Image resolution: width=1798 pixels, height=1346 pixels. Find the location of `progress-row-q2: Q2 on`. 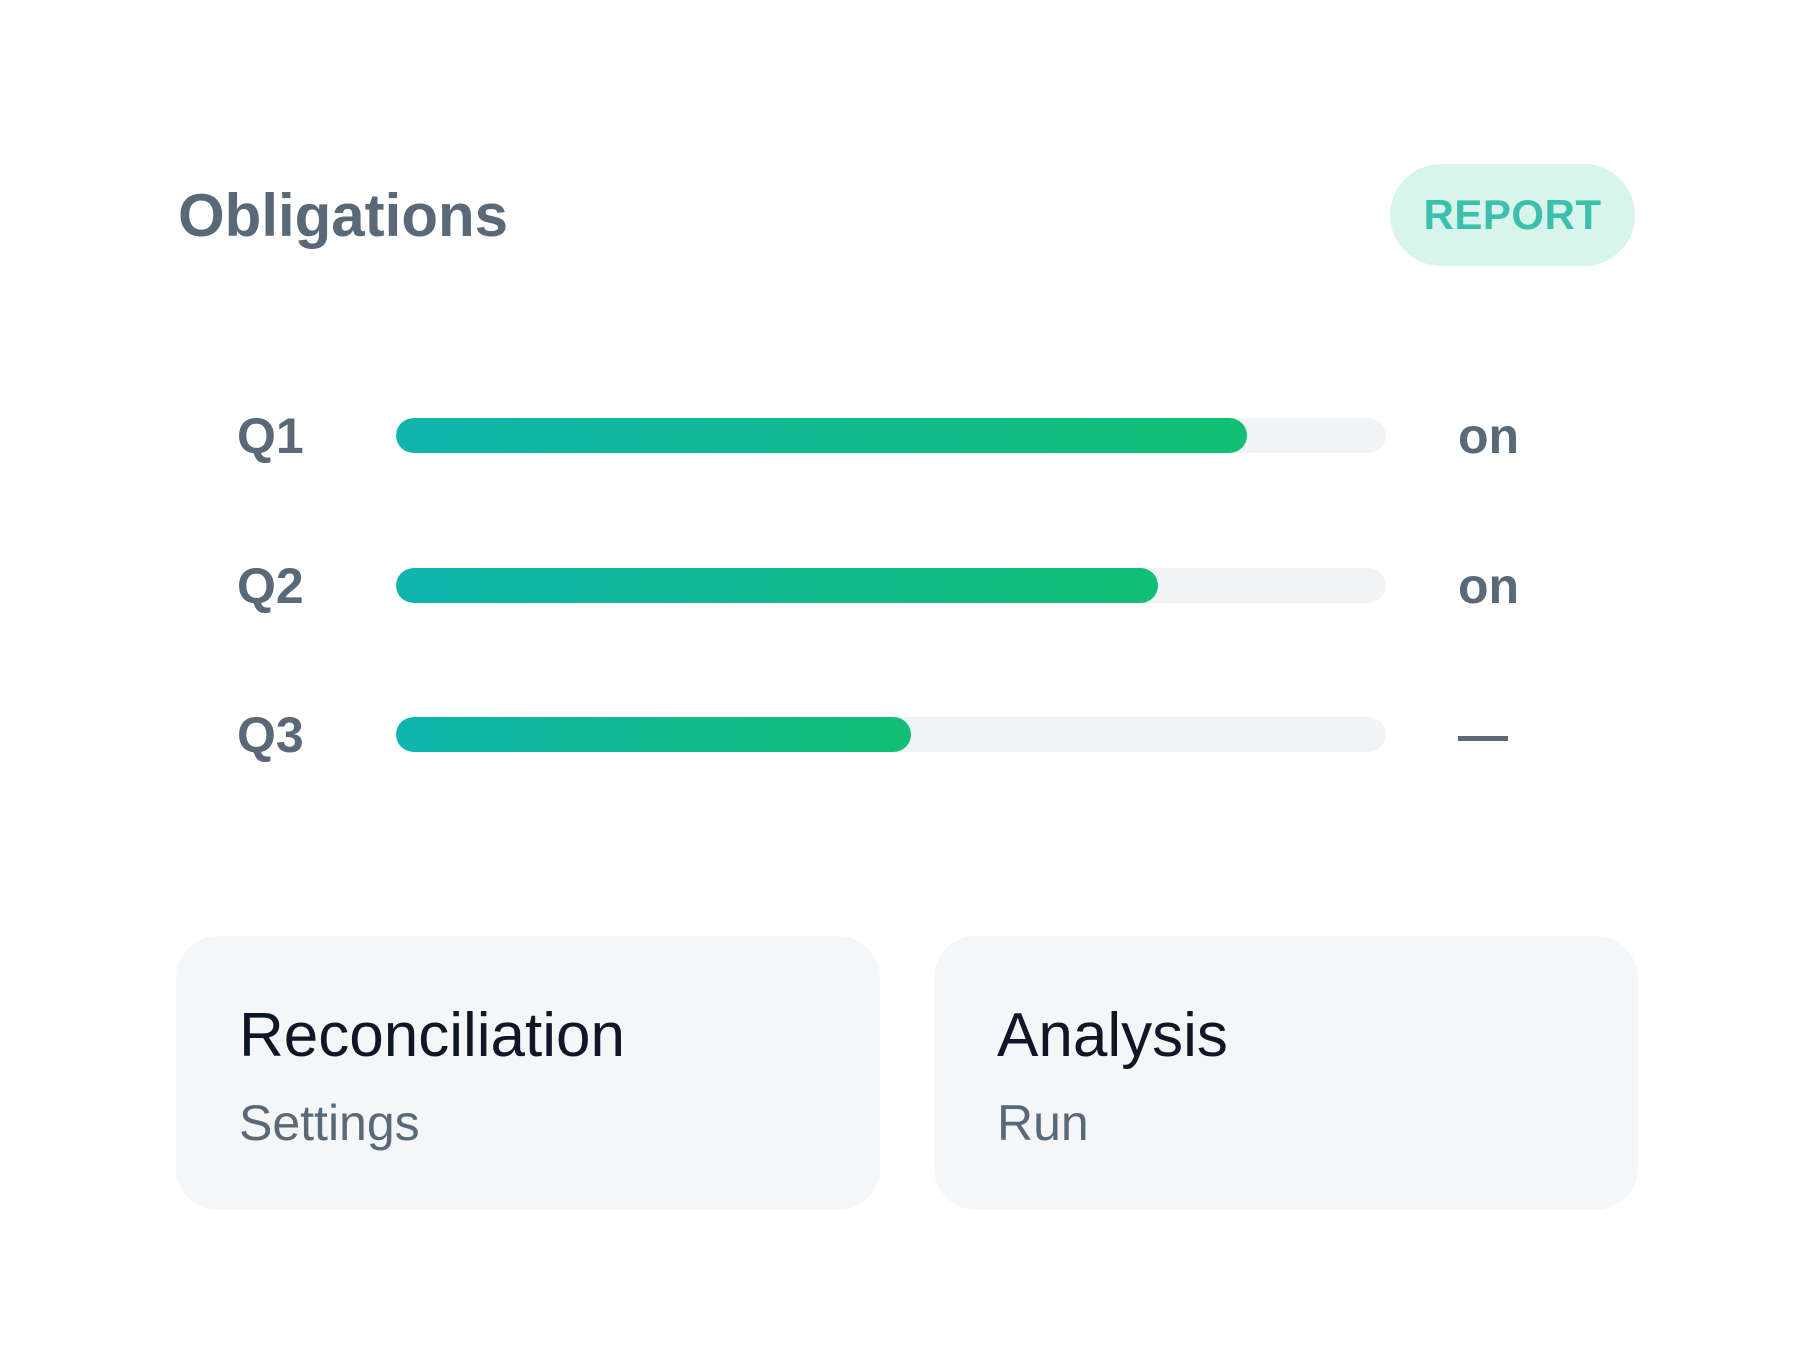

progress-row-q2: Q2 on is located at coordinates (899, 586).